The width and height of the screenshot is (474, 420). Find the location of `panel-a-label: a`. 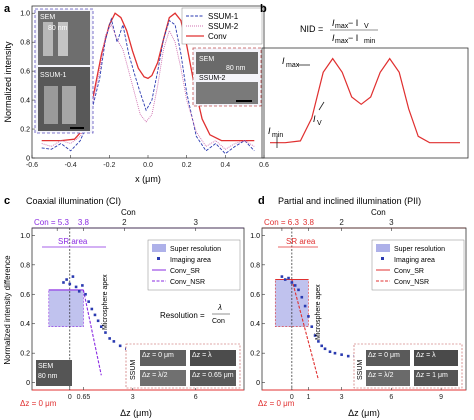

panel-a-label: a is located at coordinates (7, 9).